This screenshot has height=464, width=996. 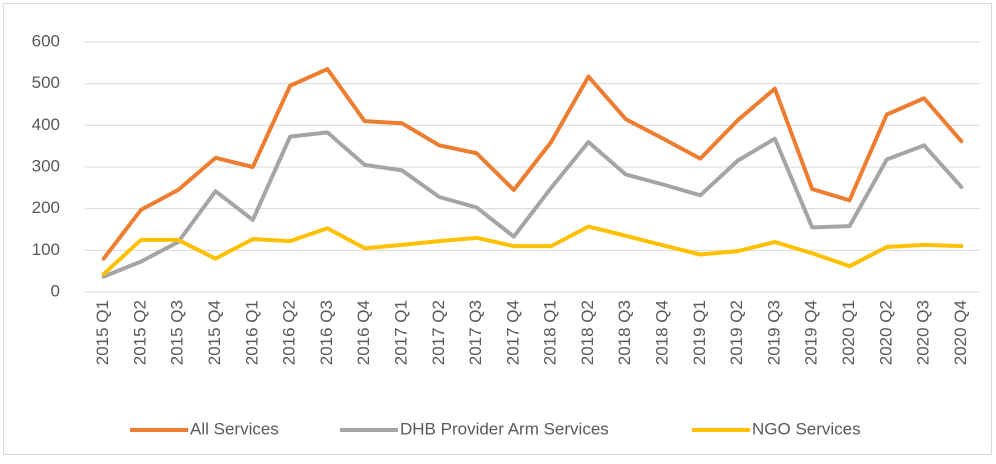 I want to click on x-tick-label: 2015 Q3, so click(x=177, y=332).